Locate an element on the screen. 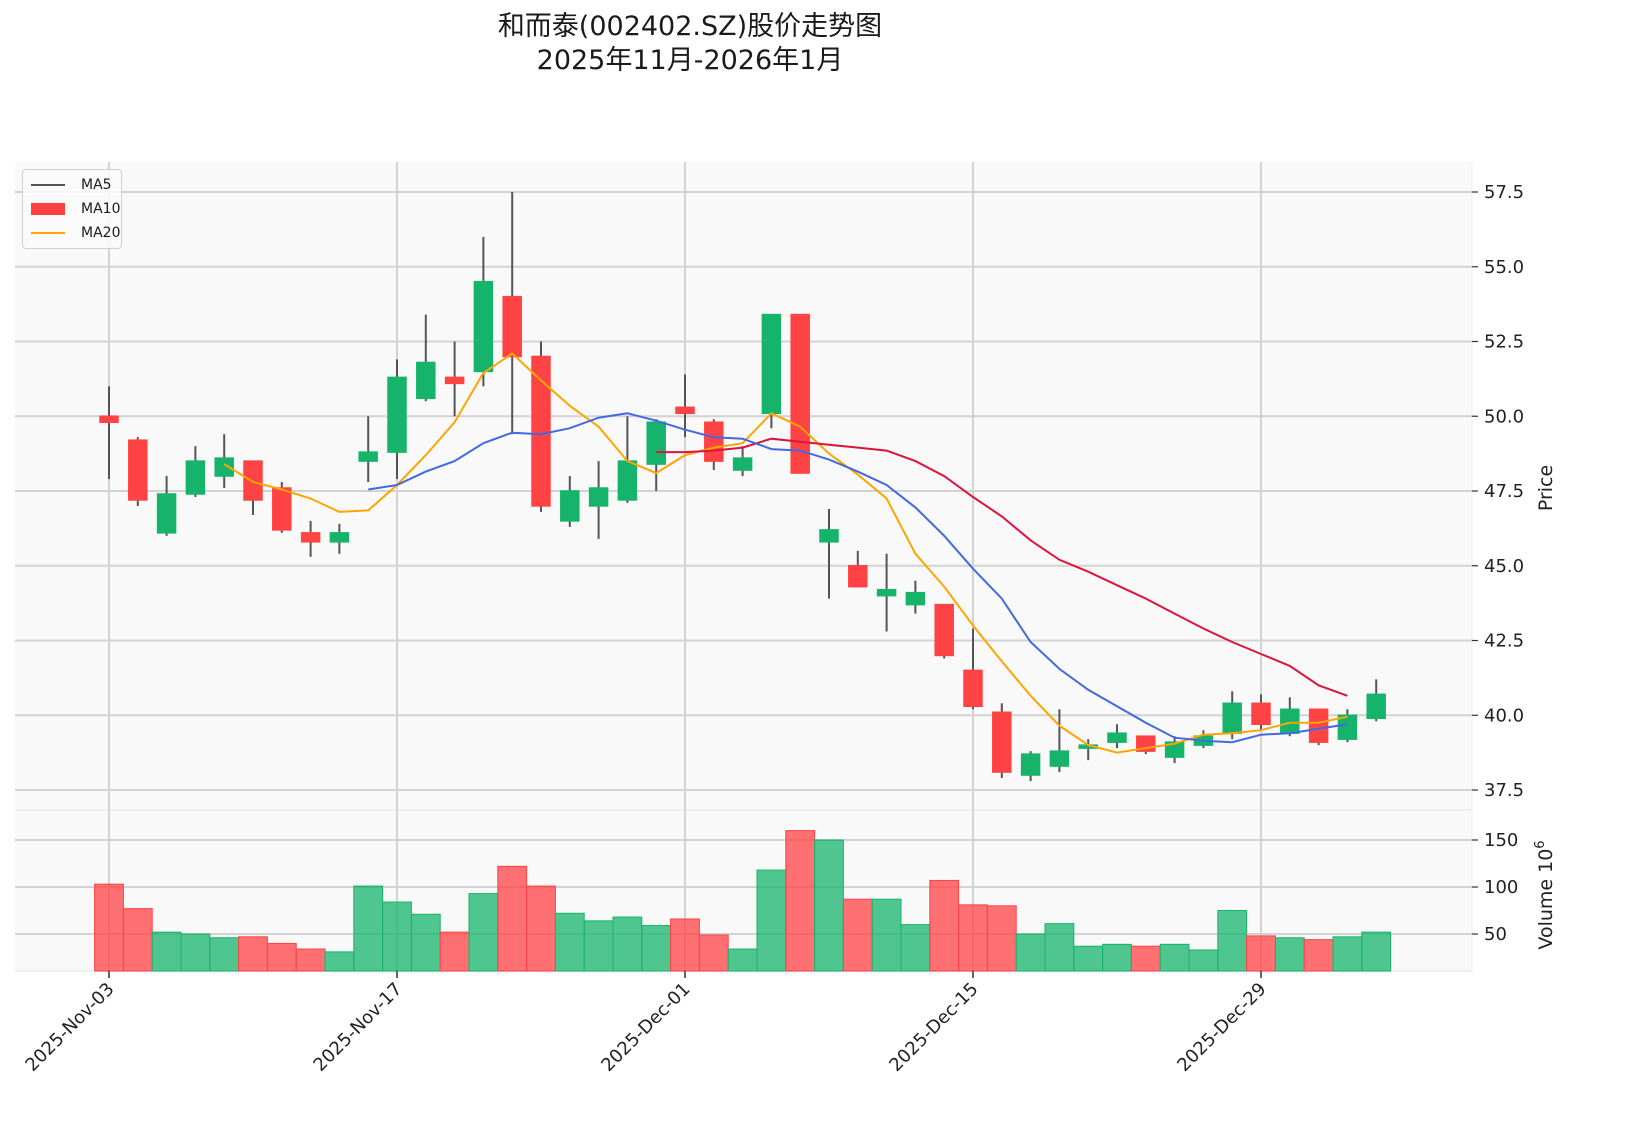  price-tick-label: 37.5 is located at coordinates (1504, 790).